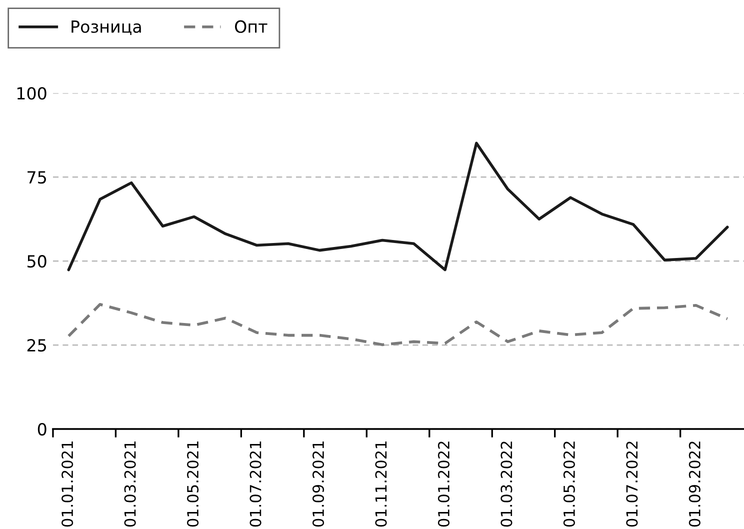 The image size is (744, 529). Describe the element at coordinates (31, 93) in the screenshot. I see `y-tick-label: 100` at that location.